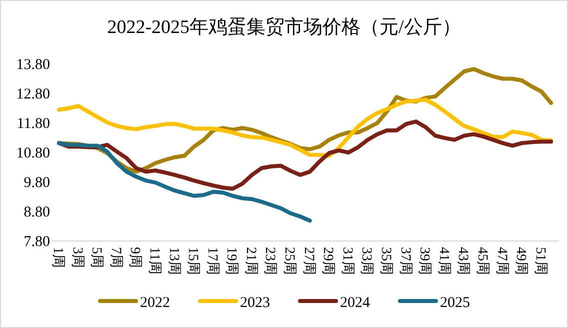  I want to click on x-tick-label: 47周, so click(501, 261).